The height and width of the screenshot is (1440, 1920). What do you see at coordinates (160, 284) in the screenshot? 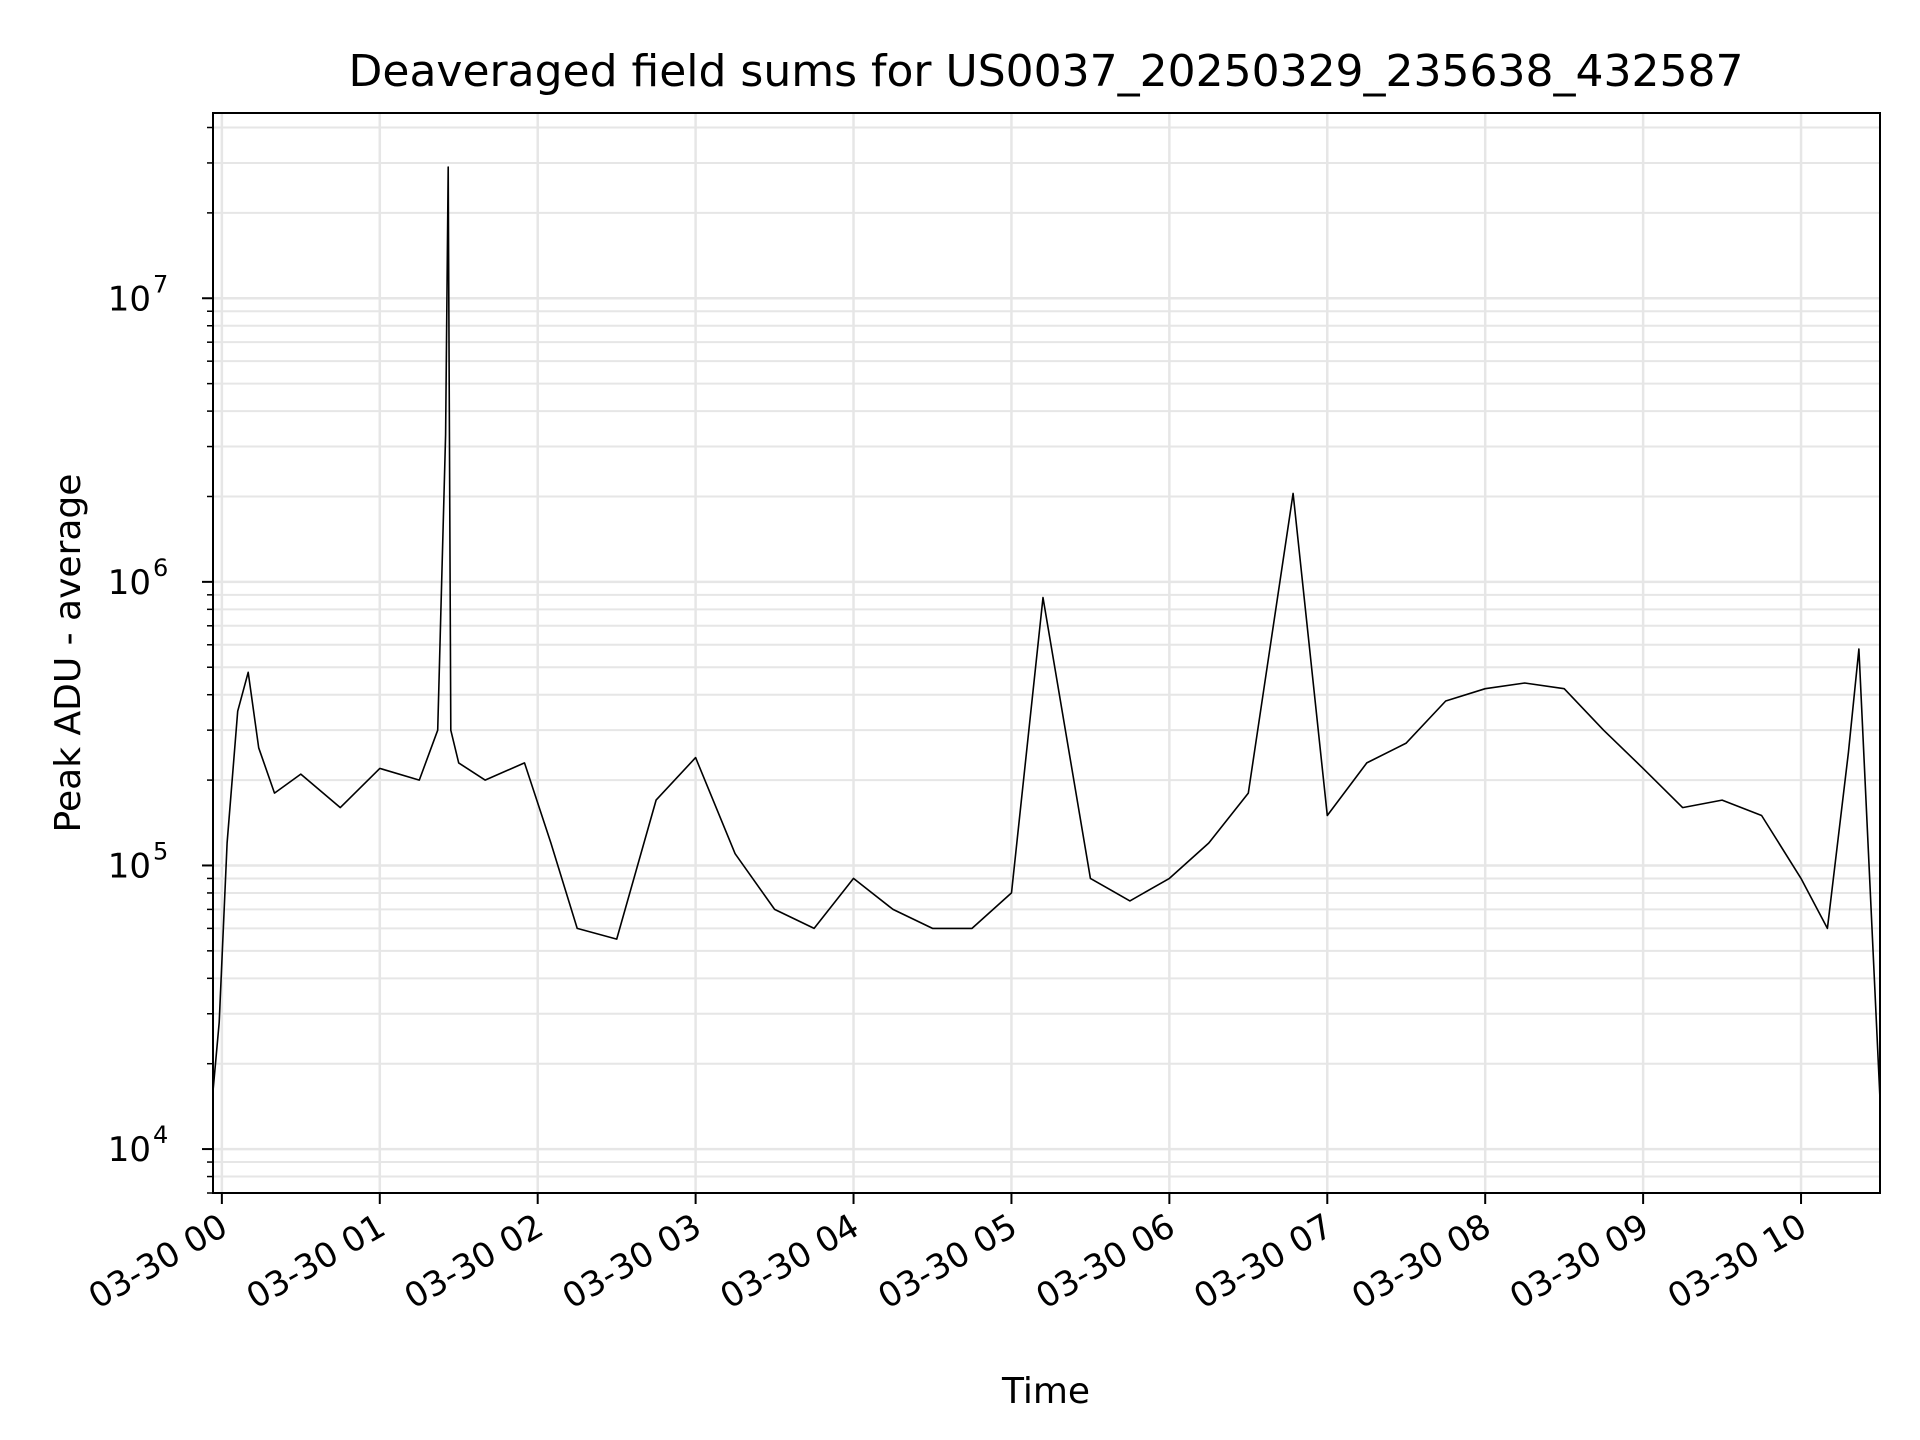
I see `y-tick-exponent: 7` at bounding box center [160, 284].